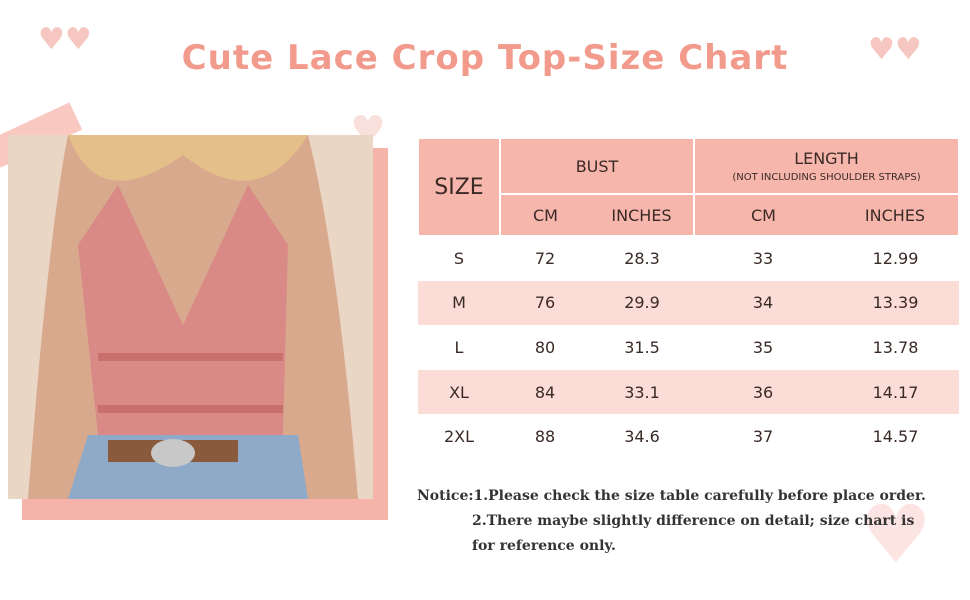  Describe the element at coordinates (459, 392) in the screenshot. I see `size-cell: XL` at that location.